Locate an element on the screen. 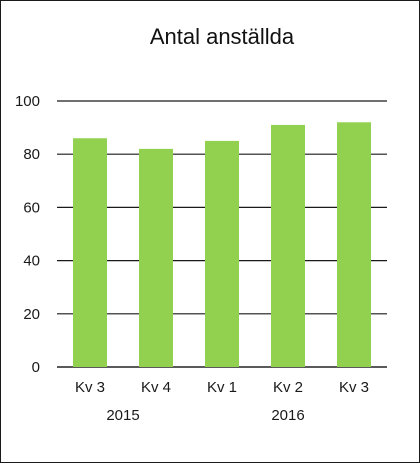  y-axis-ticks: 0 20 40 60 80 100 is located at coordinates (27, 234).